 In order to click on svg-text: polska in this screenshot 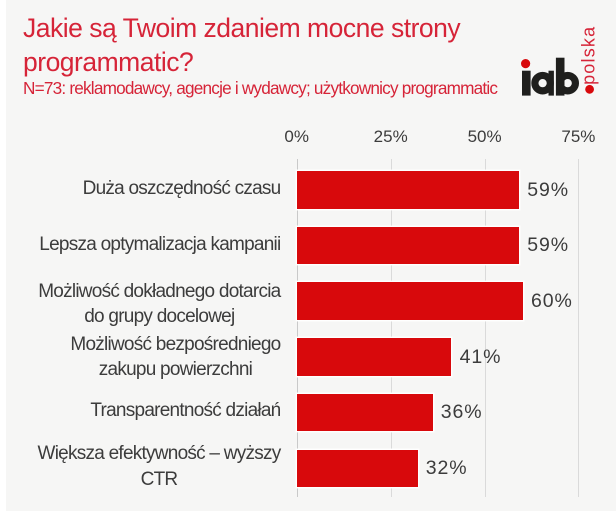, I will do `click(588, 55)`.